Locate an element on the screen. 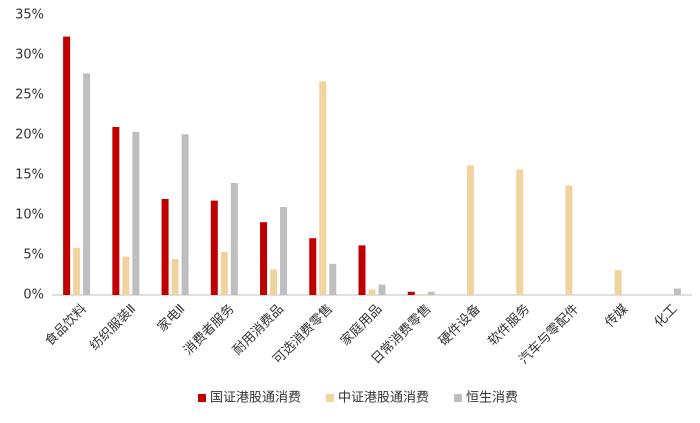 This screenshot has height=423, width=700. y-tick-label: 10% is located at coordinates (29, 215).